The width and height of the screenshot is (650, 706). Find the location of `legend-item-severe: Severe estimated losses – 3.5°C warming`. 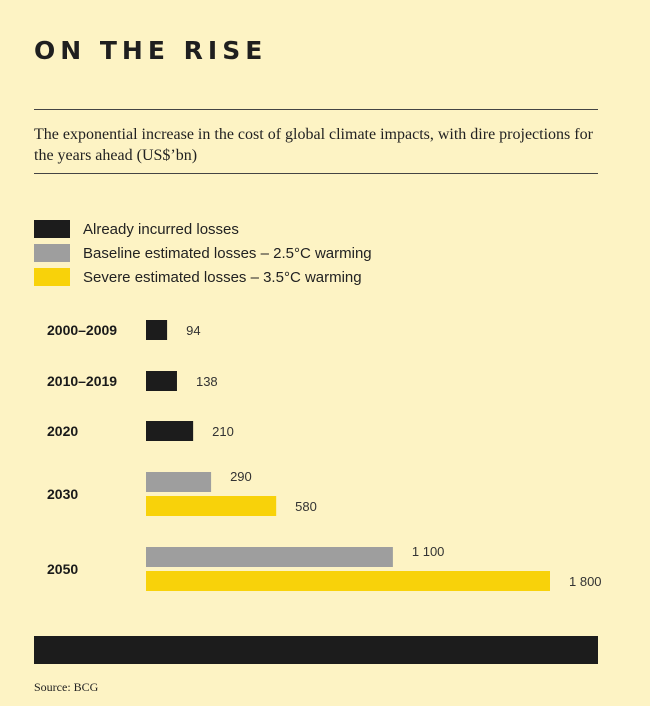

legend-item-severe: Severe estimated losses – 3.5°C warming is located at coordinates (203, 277).